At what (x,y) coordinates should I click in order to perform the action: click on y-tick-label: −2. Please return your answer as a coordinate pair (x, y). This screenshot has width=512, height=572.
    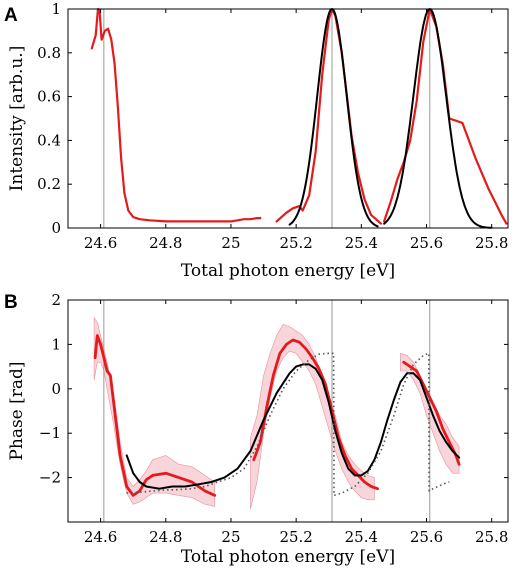
    Looking at the image, I should click on (50, 478).